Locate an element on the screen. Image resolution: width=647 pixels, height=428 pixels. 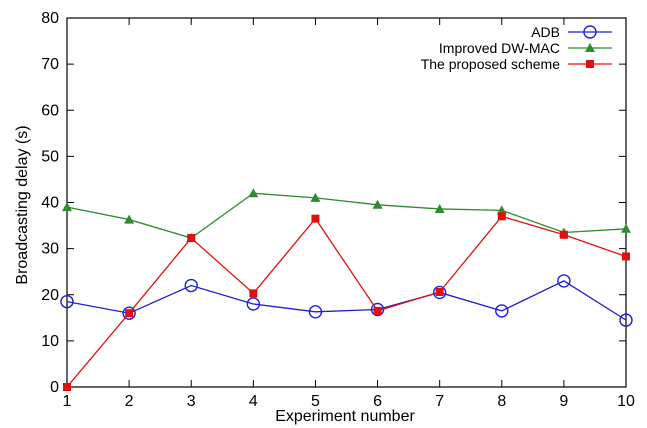
legend-entry: Improved DW-MAC is located at coordinates (525, 48).